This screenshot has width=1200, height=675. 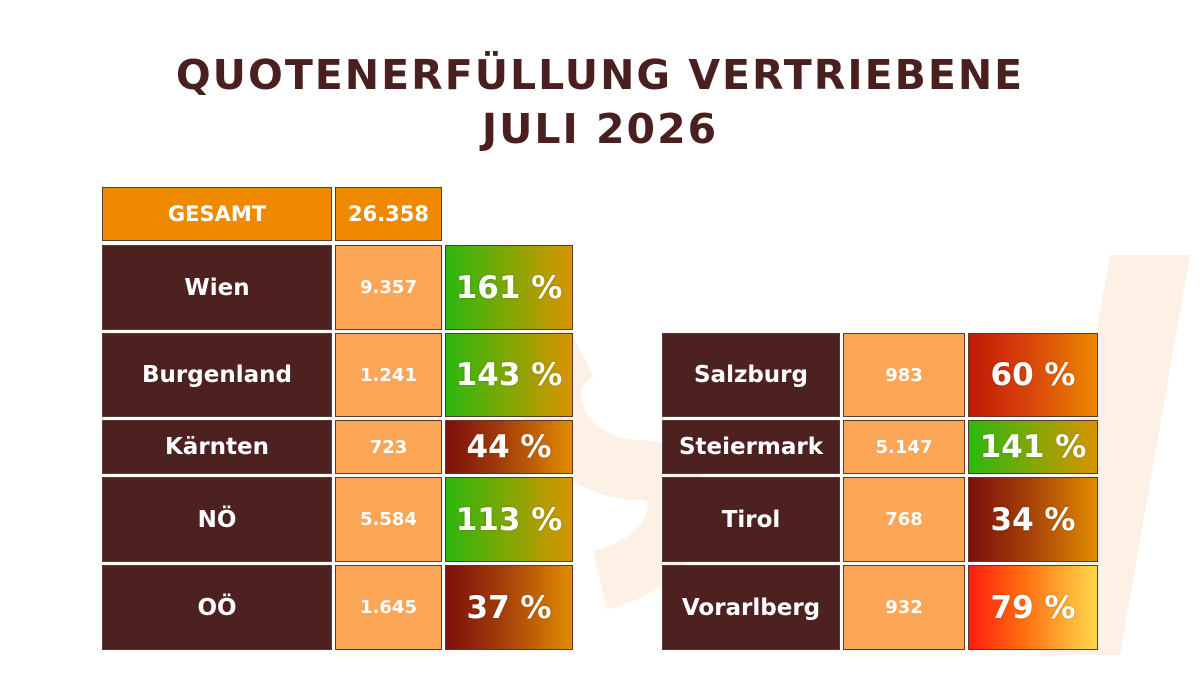 I want to click on region-count-wien: 9.357, so click(x=388, y=287).